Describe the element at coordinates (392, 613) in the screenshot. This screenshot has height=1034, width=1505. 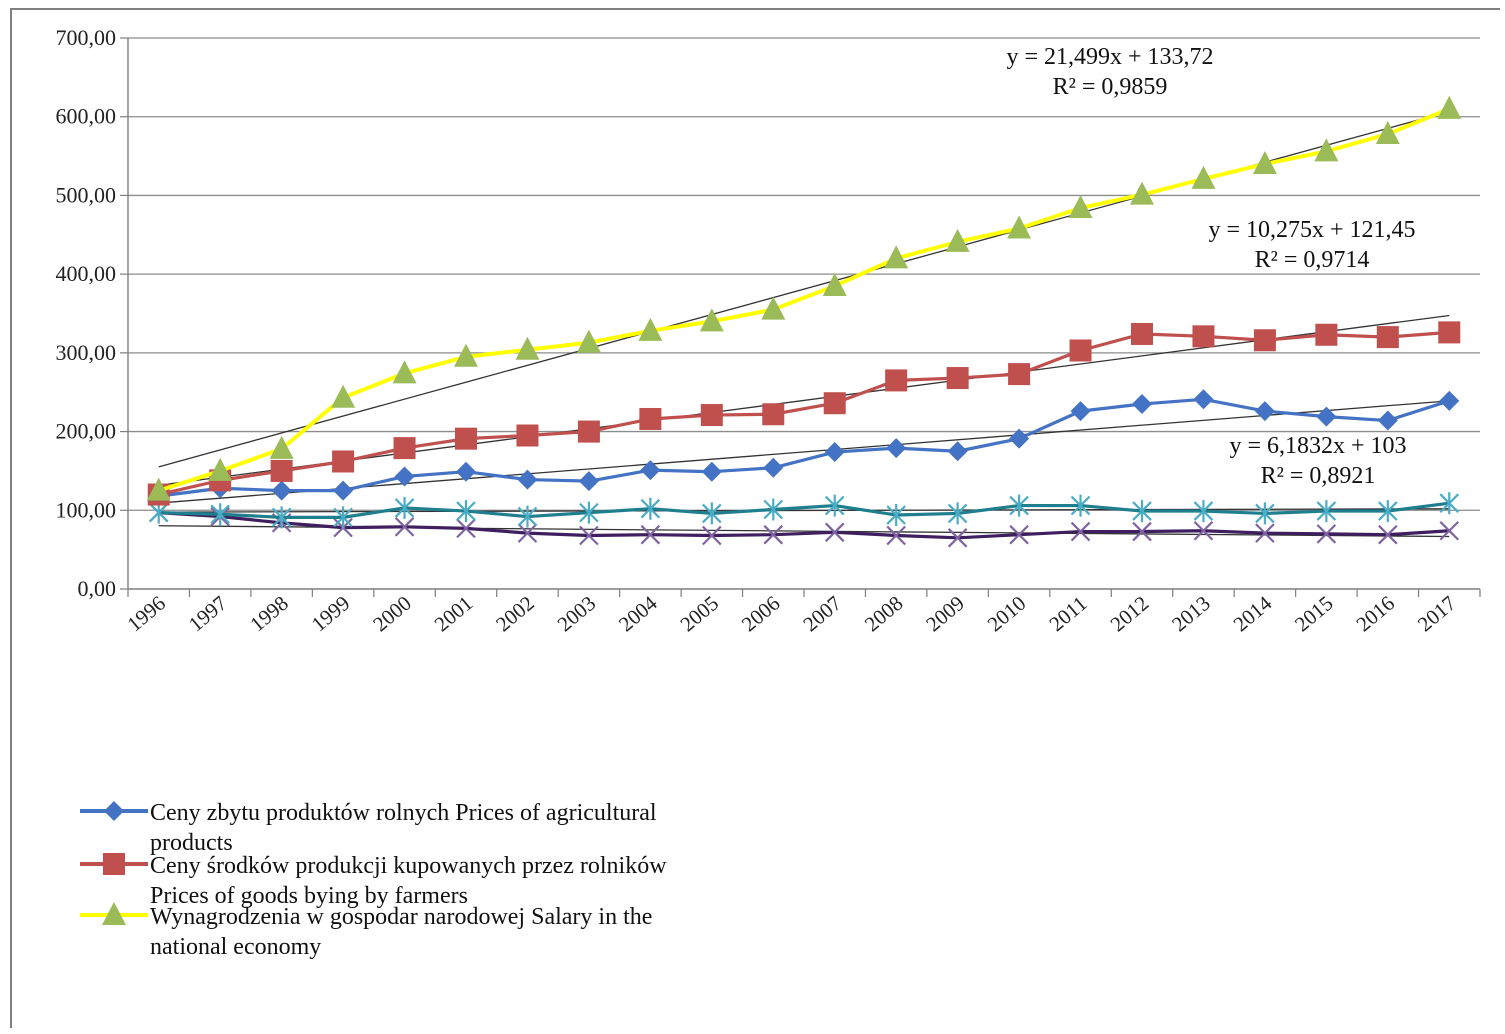
I see `x-tick-label: 2000` at that location.